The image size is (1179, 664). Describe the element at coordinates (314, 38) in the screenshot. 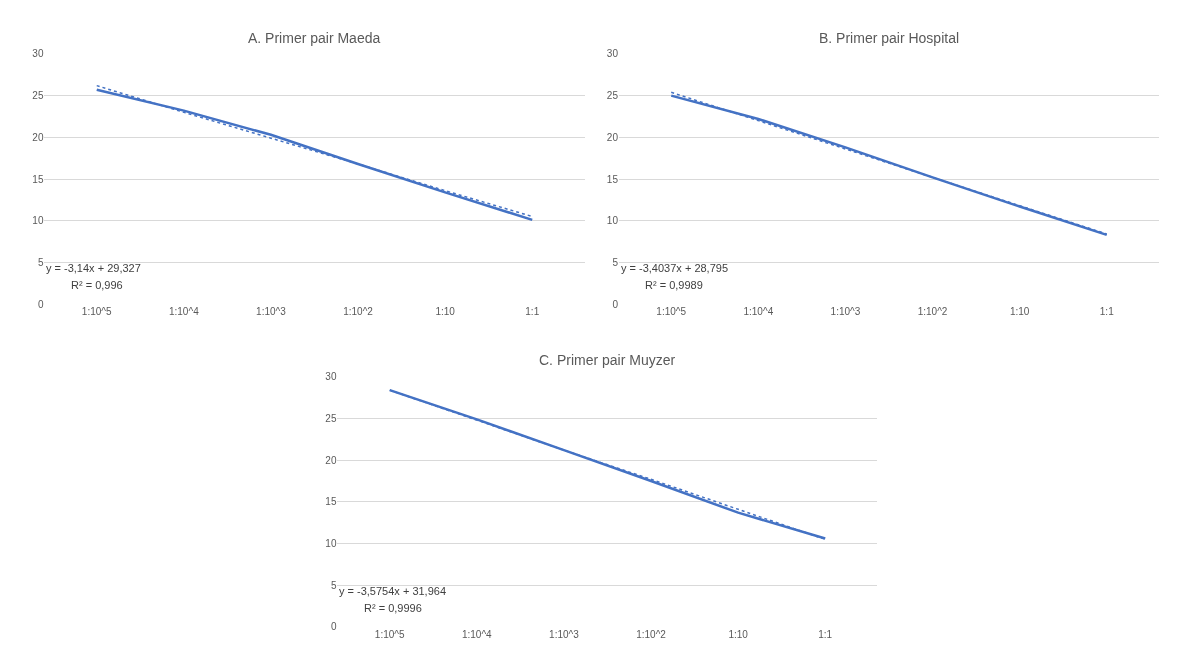

I see `chart-title: A. Primer pair Maeda` at that location.